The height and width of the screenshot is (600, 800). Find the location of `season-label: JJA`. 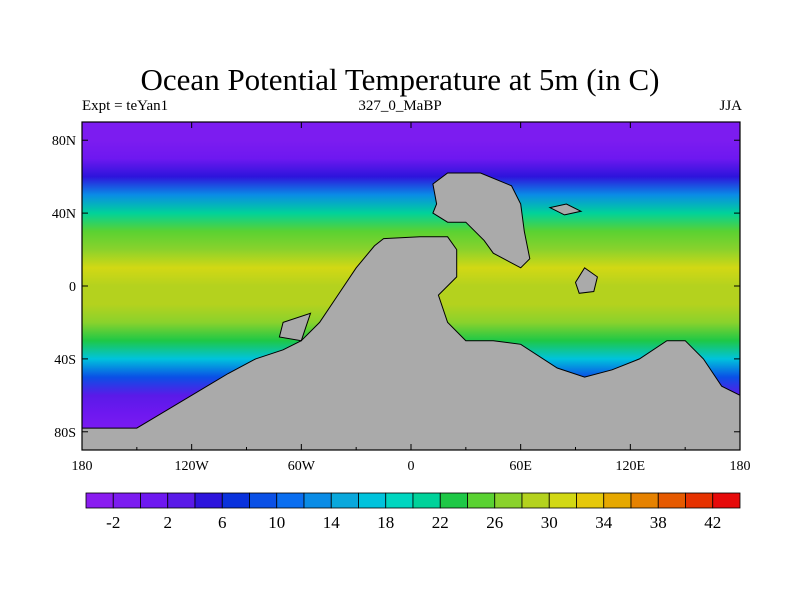

season-label: JJA is located at coordinates (730, 106).